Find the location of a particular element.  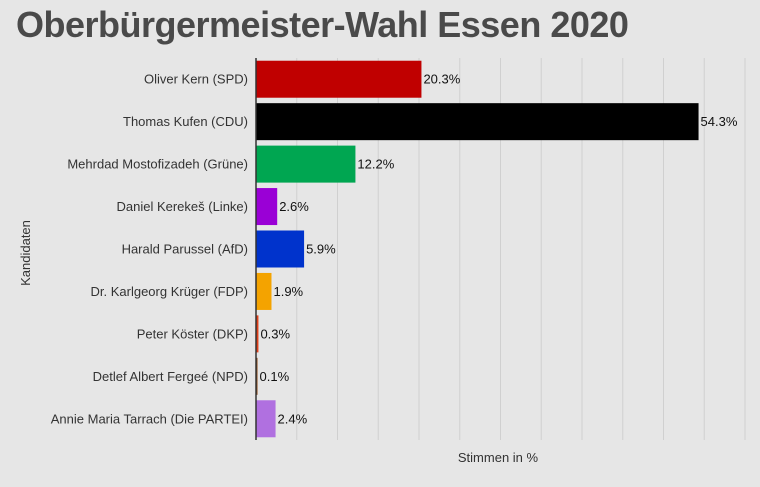

value-label: 20.3% is located at coordinates (441, 79).